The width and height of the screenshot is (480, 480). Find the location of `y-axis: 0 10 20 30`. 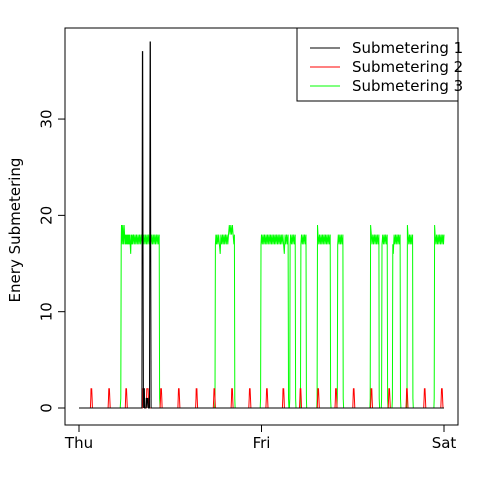

y-axis: 0 10 20 30 is located at coordinates (52, 261).